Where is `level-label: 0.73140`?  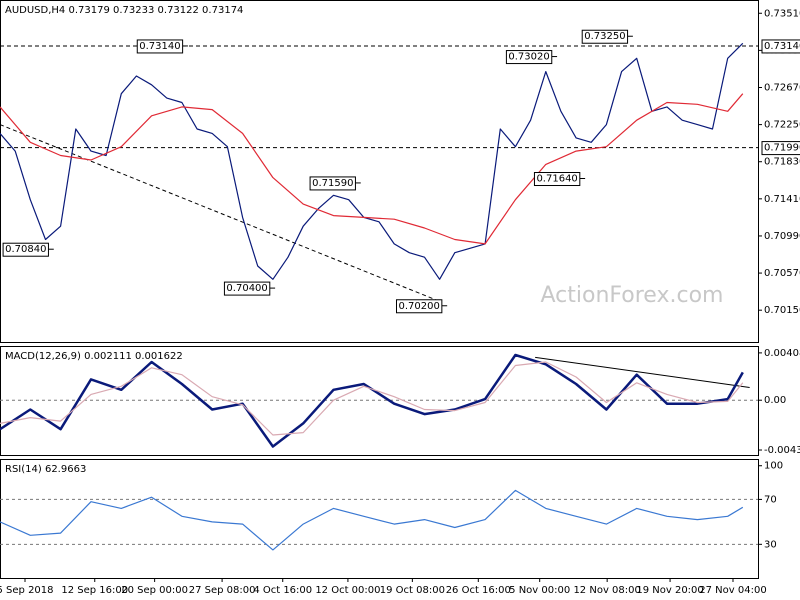
level-label: 0.73140 is located at coordinates (782, 46).